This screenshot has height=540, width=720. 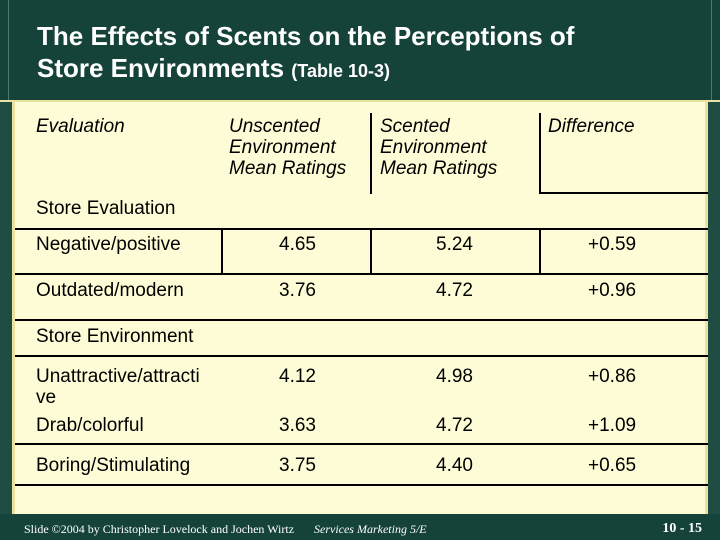 I want to click on scented-value: 5.24, so click(x=454, y=244).